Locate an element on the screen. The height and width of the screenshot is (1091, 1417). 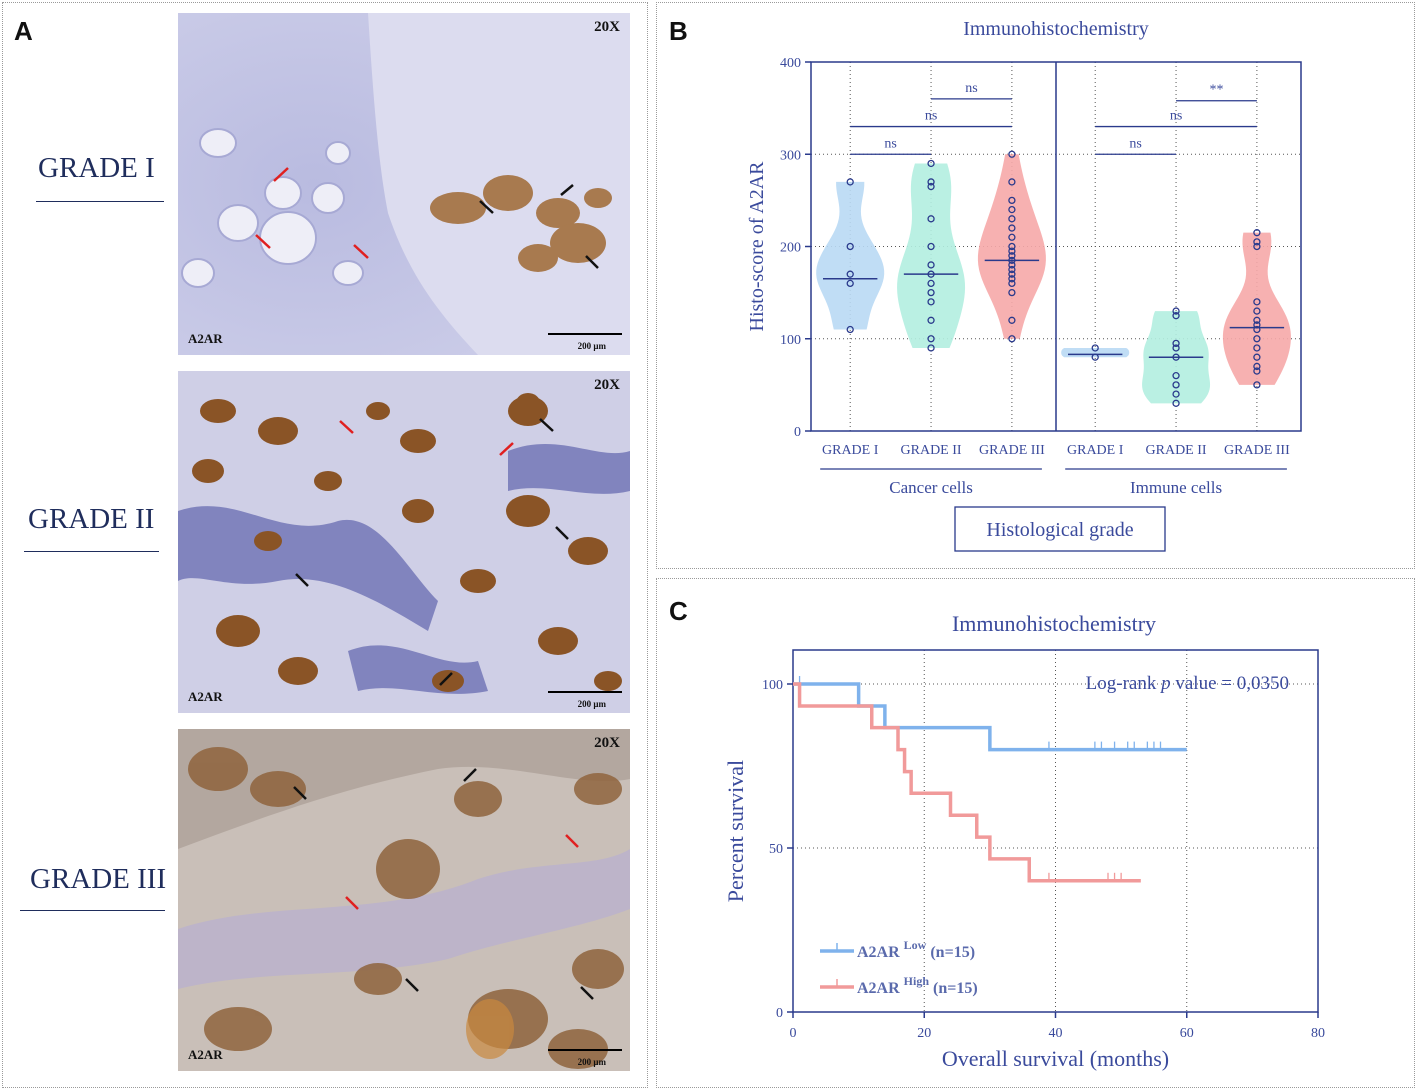
x-axis-label: Overall survival (months) is located at coordinates (1055, 1058).